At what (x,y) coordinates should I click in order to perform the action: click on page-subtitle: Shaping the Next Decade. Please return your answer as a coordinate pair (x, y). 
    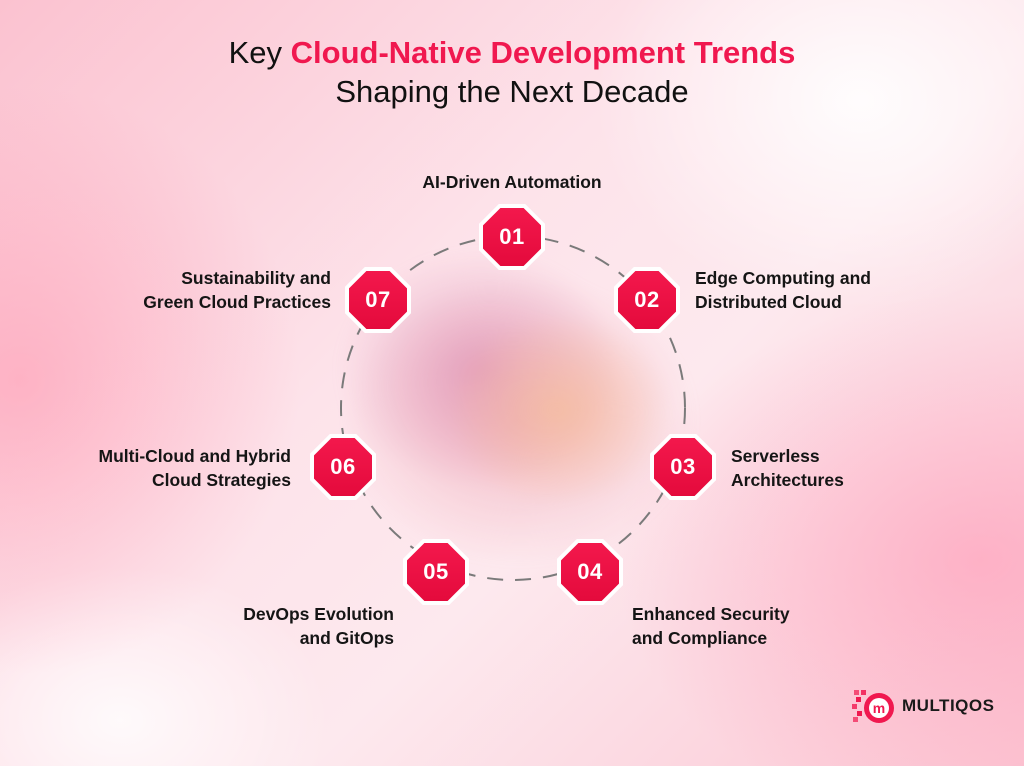
    Looking at the image, I should click on (512, 91).